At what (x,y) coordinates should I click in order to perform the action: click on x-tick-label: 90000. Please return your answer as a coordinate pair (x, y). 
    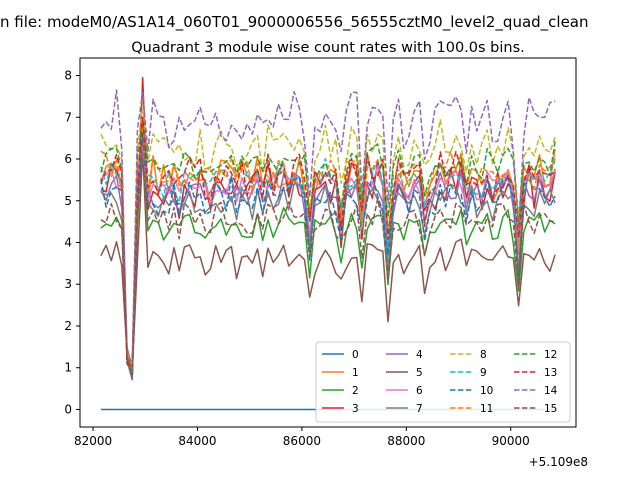
    Looking at the image, I should click on (511, 441).